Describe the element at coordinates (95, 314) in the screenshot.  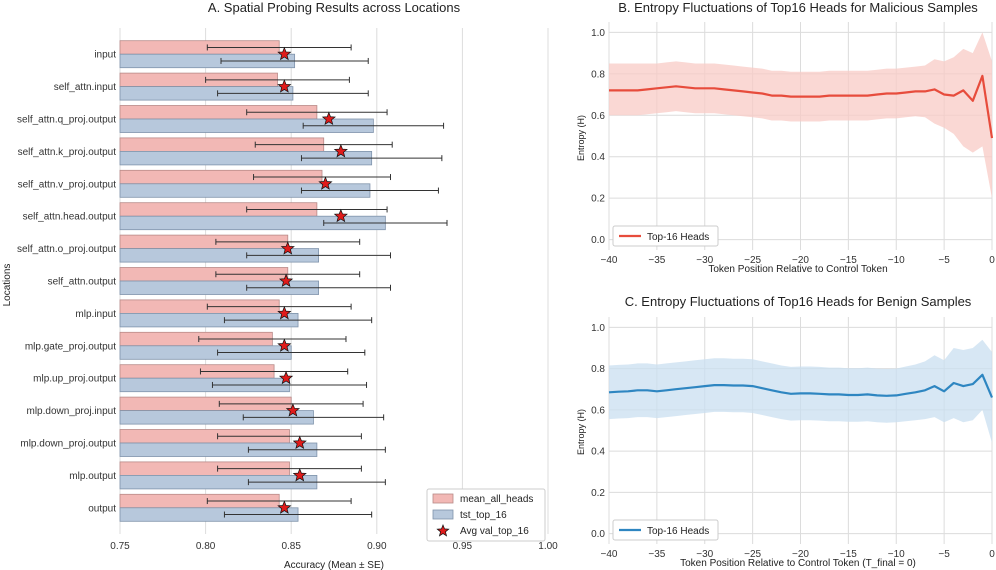
I see `panel-a-category-label: mlp.input` at that location.